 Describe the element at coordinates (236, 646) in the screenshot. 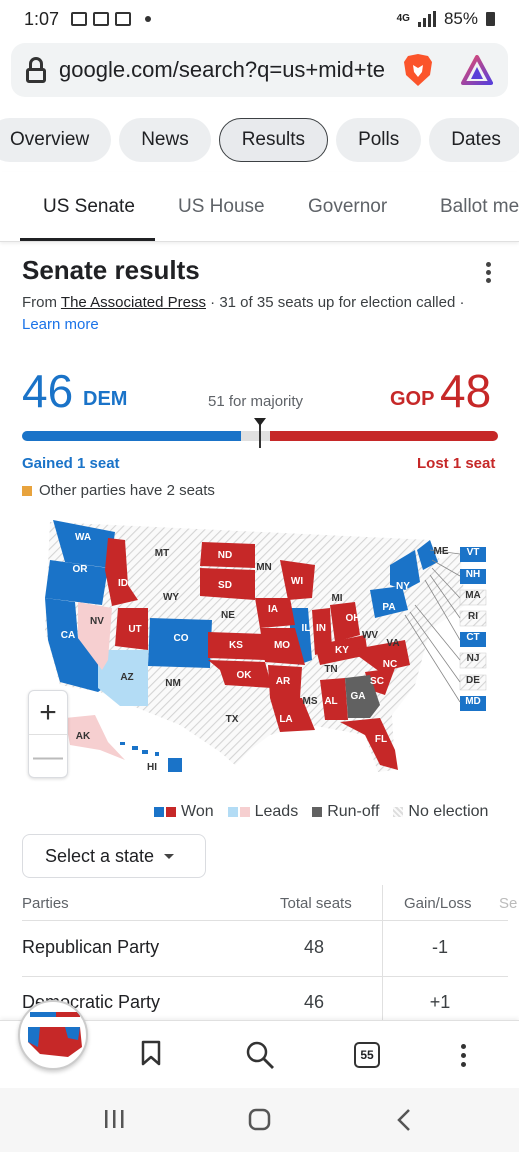

I see `state-ks` at that location.